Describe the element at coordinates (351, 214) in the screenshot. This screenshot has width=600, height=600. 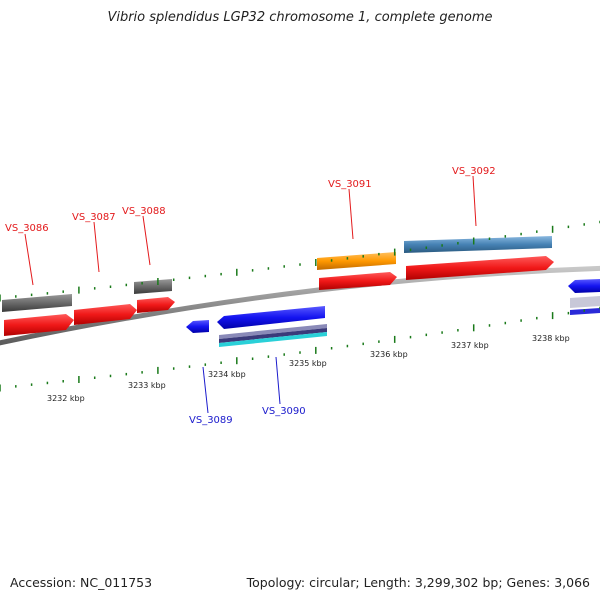
I see `leader-line-vs3091` at that location.